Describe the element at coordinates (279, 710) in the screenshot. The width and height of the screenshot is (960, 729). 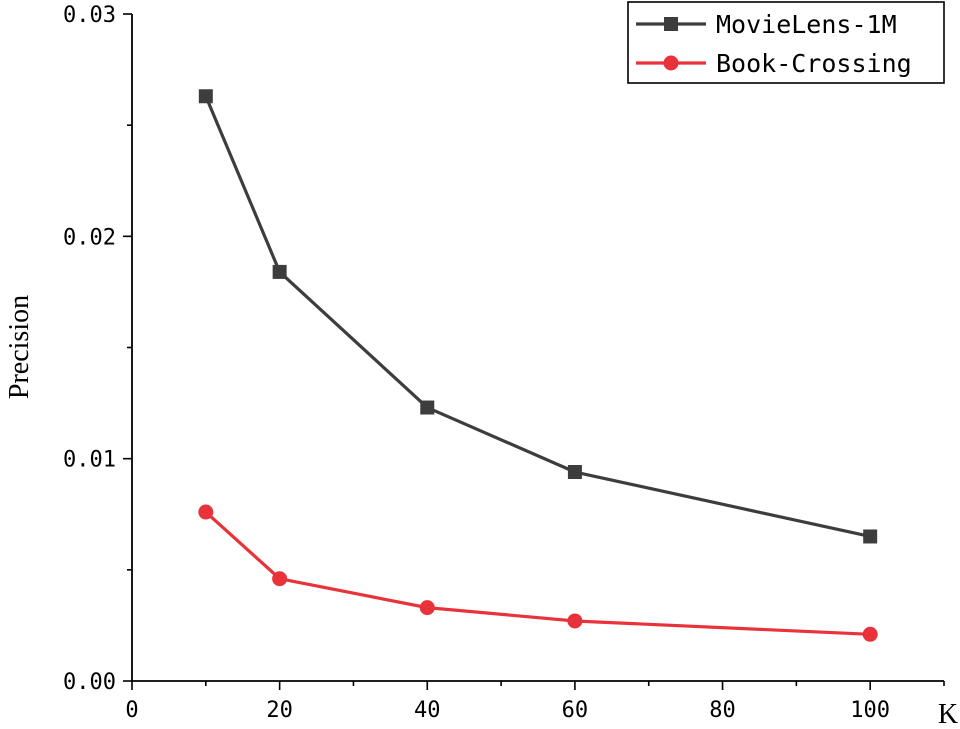
I see `x-tick-label: 20` at that location.